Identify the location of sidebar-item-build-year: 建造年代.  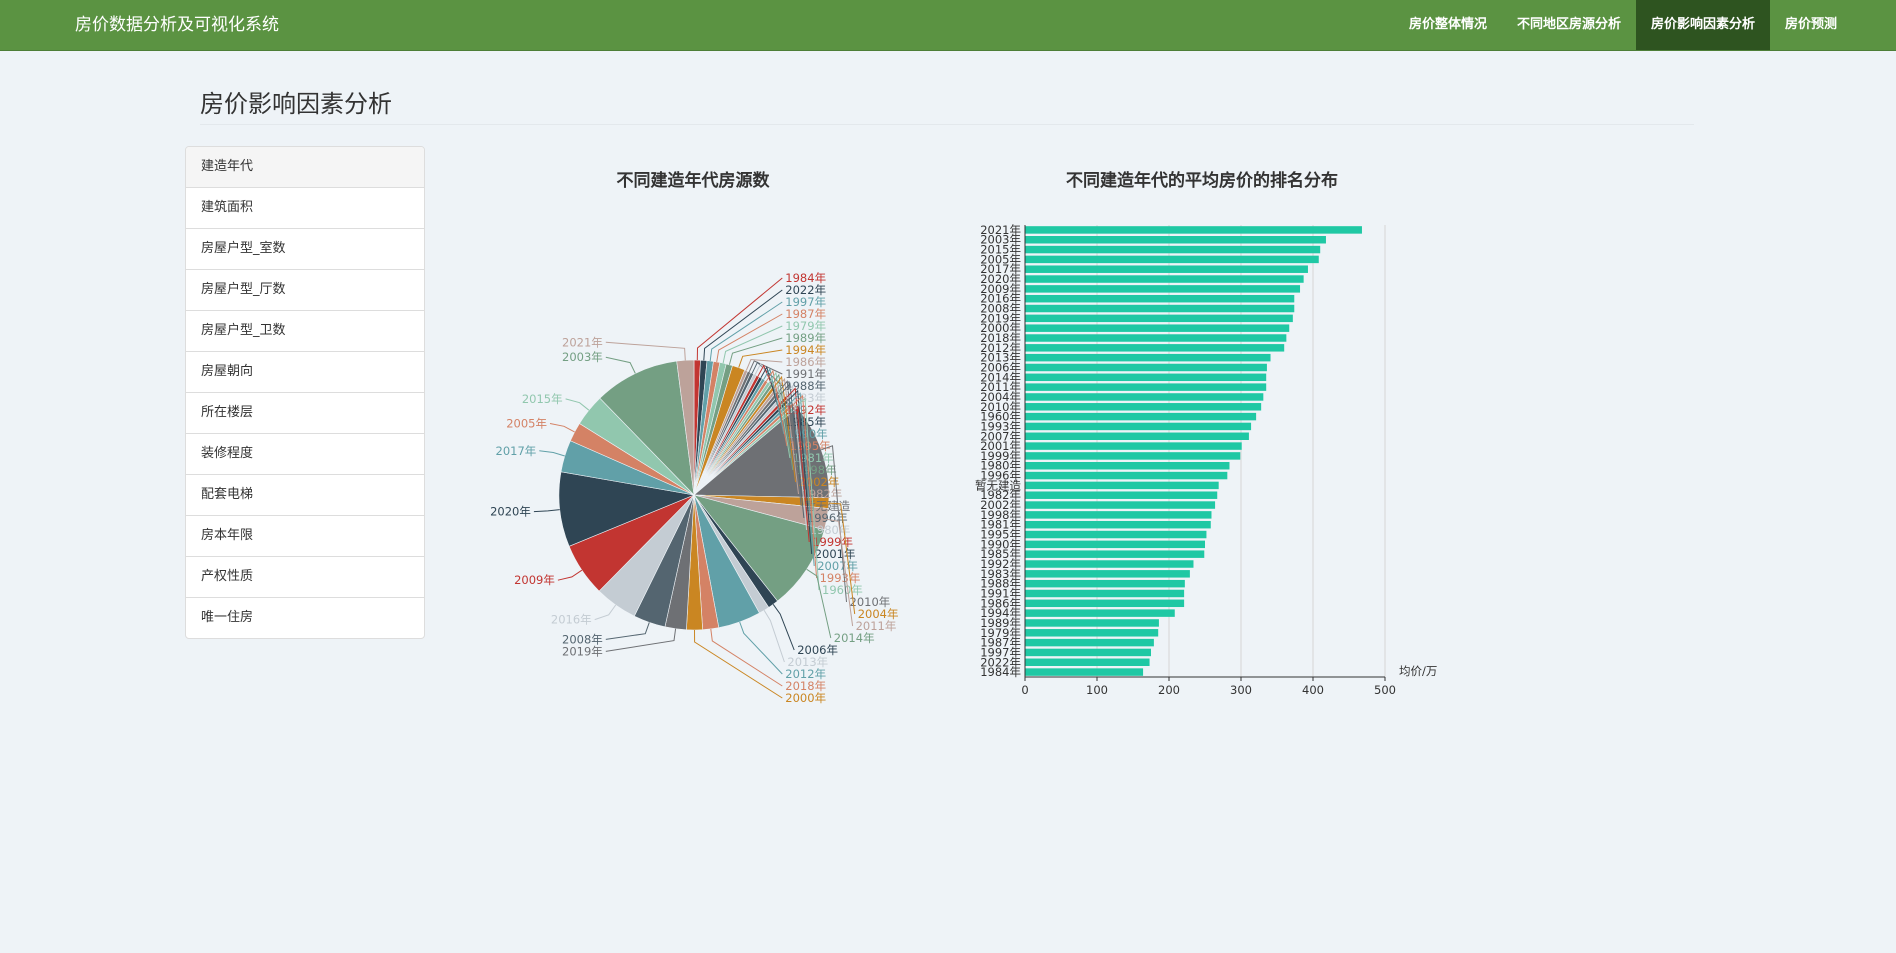
(305, 167).